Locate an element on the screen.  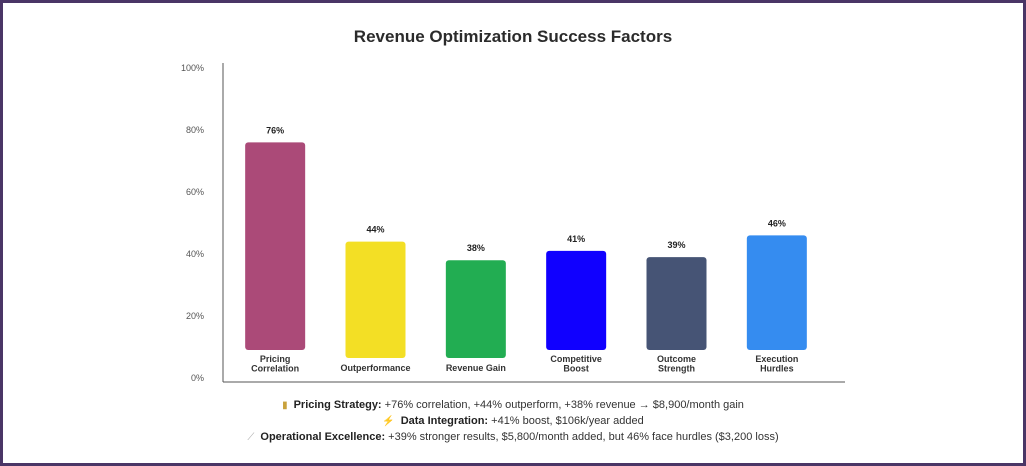
value-label: 76% is located at coordinates (275, 130).